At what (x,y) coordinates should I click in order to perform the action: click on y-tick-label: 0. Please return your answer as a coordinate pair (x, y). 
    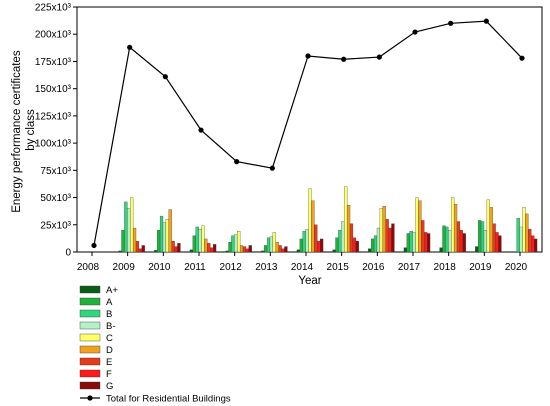
    Looking at the image, I should click on (68, 253).